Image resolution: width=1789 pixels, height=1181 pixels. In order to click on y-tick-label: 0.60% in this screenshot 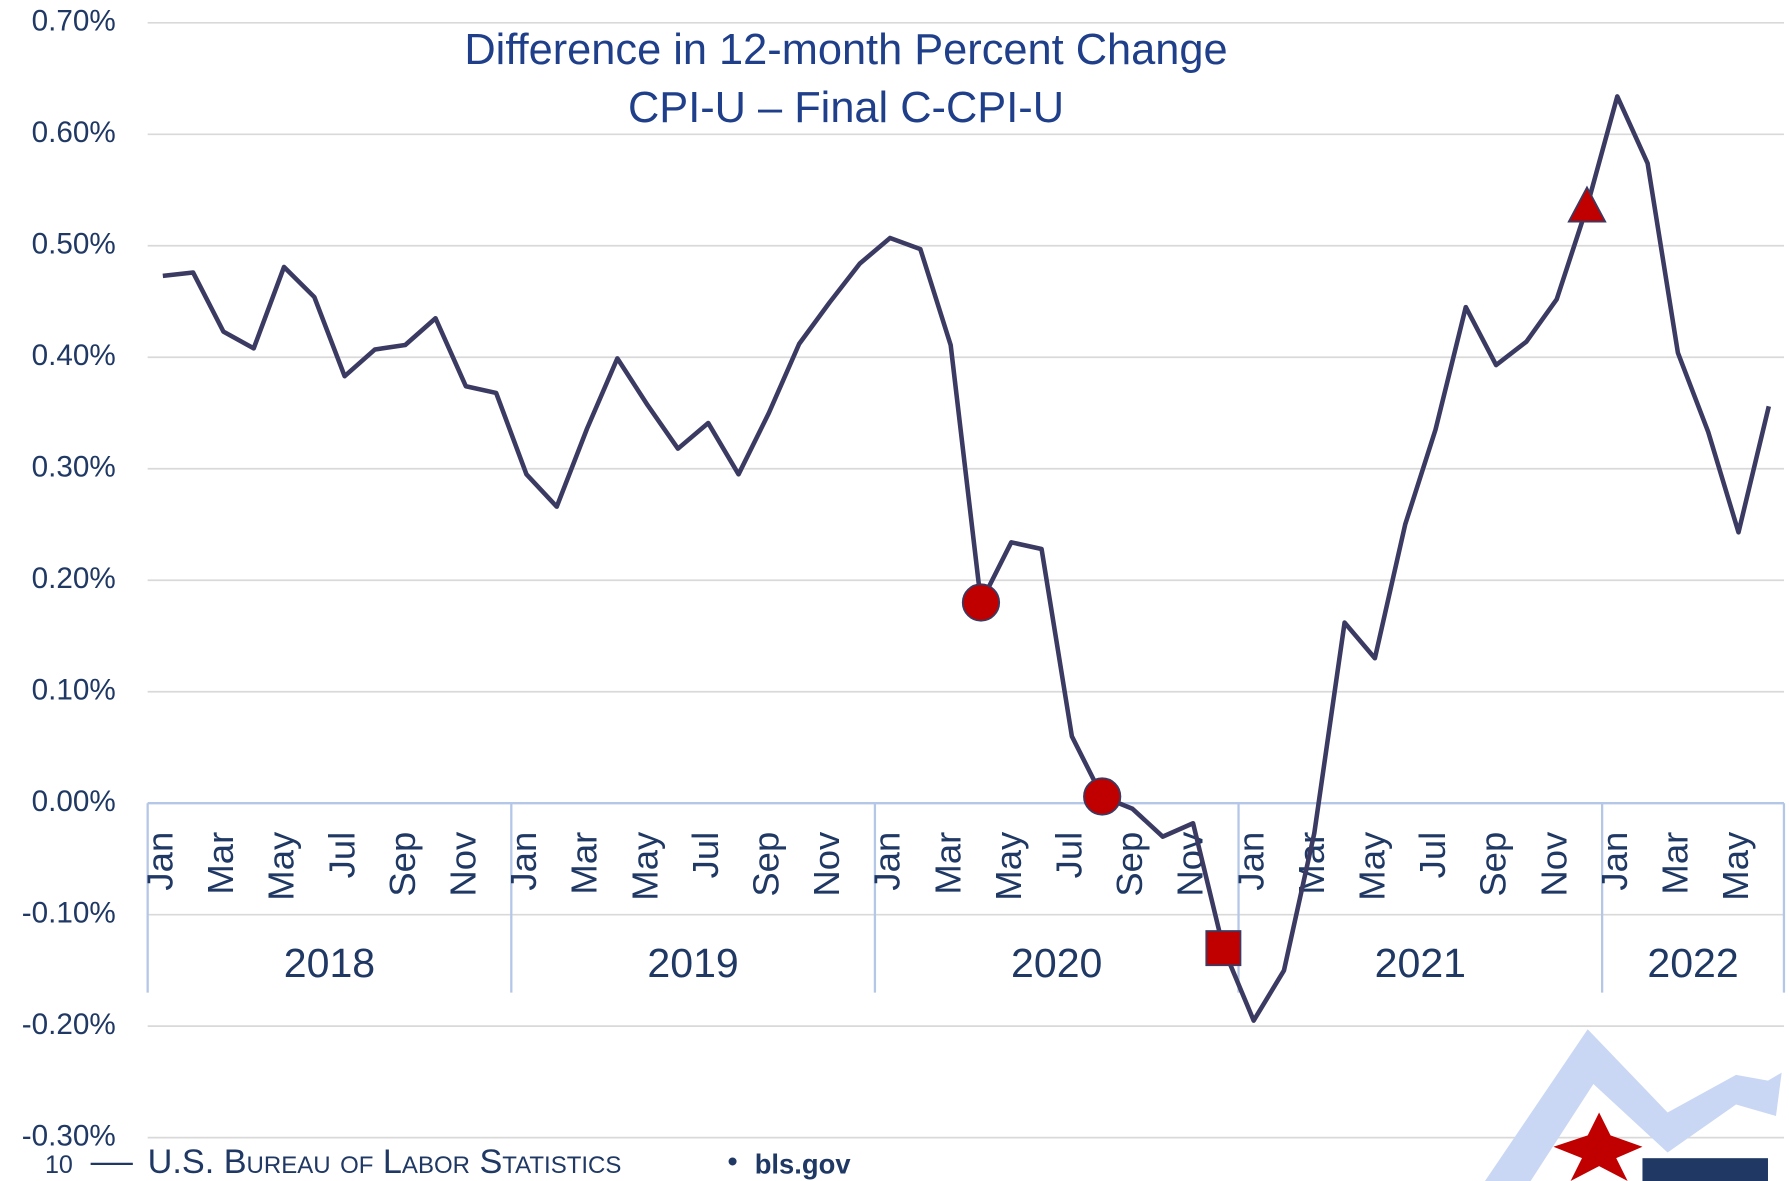, I will do `click(74, 132)`.